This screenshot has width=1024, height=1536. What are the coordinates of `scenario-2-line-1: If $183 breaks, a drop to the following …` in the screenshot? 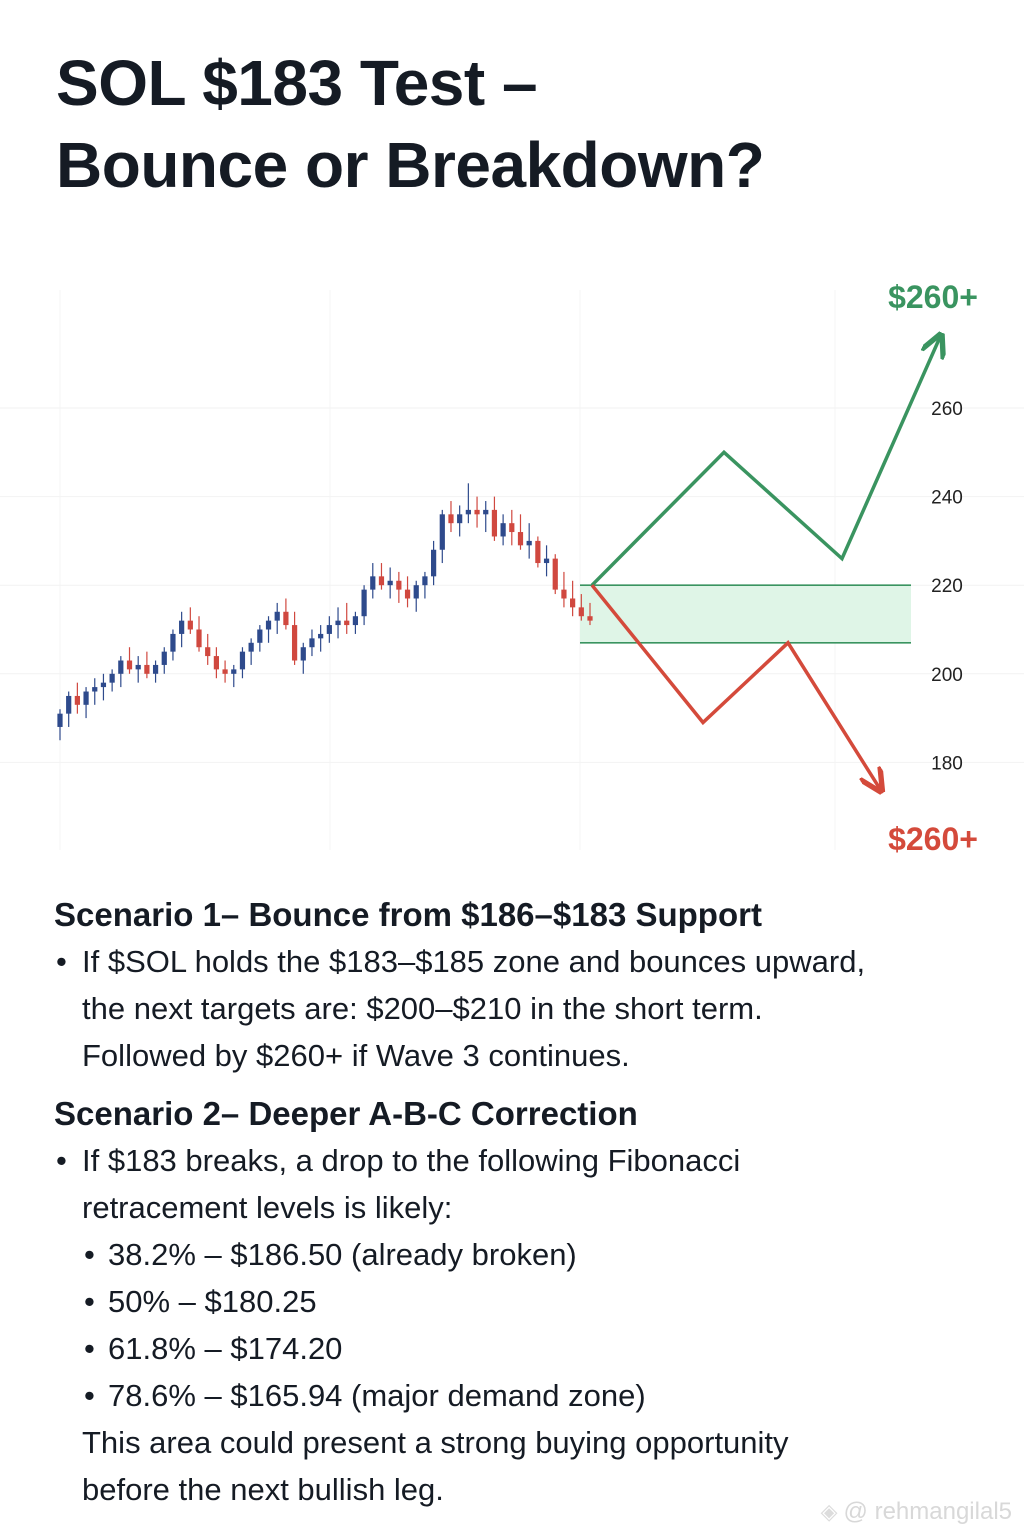 It's located at (411, 1160).